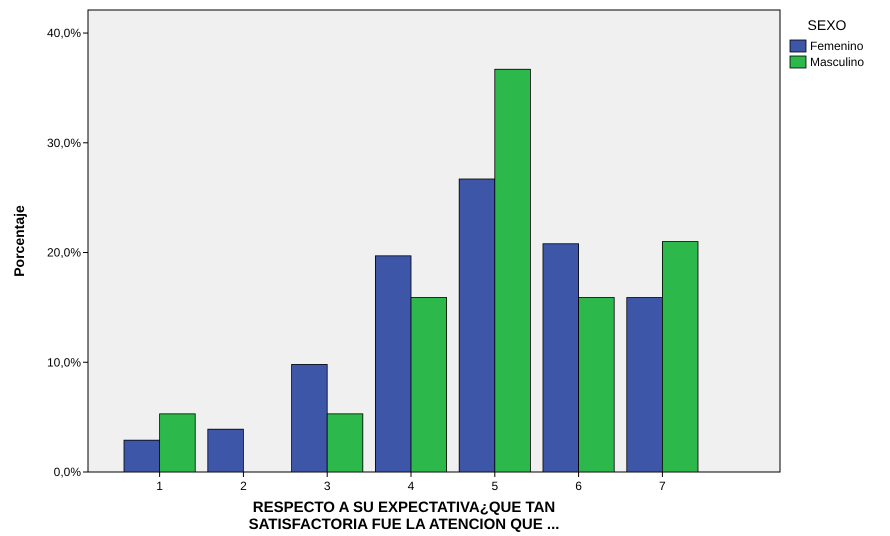 The image size is (890, 536). Describe the element at coordinates (160, 486) in the screenshot. I see `x-tick-label: 1` at that location.